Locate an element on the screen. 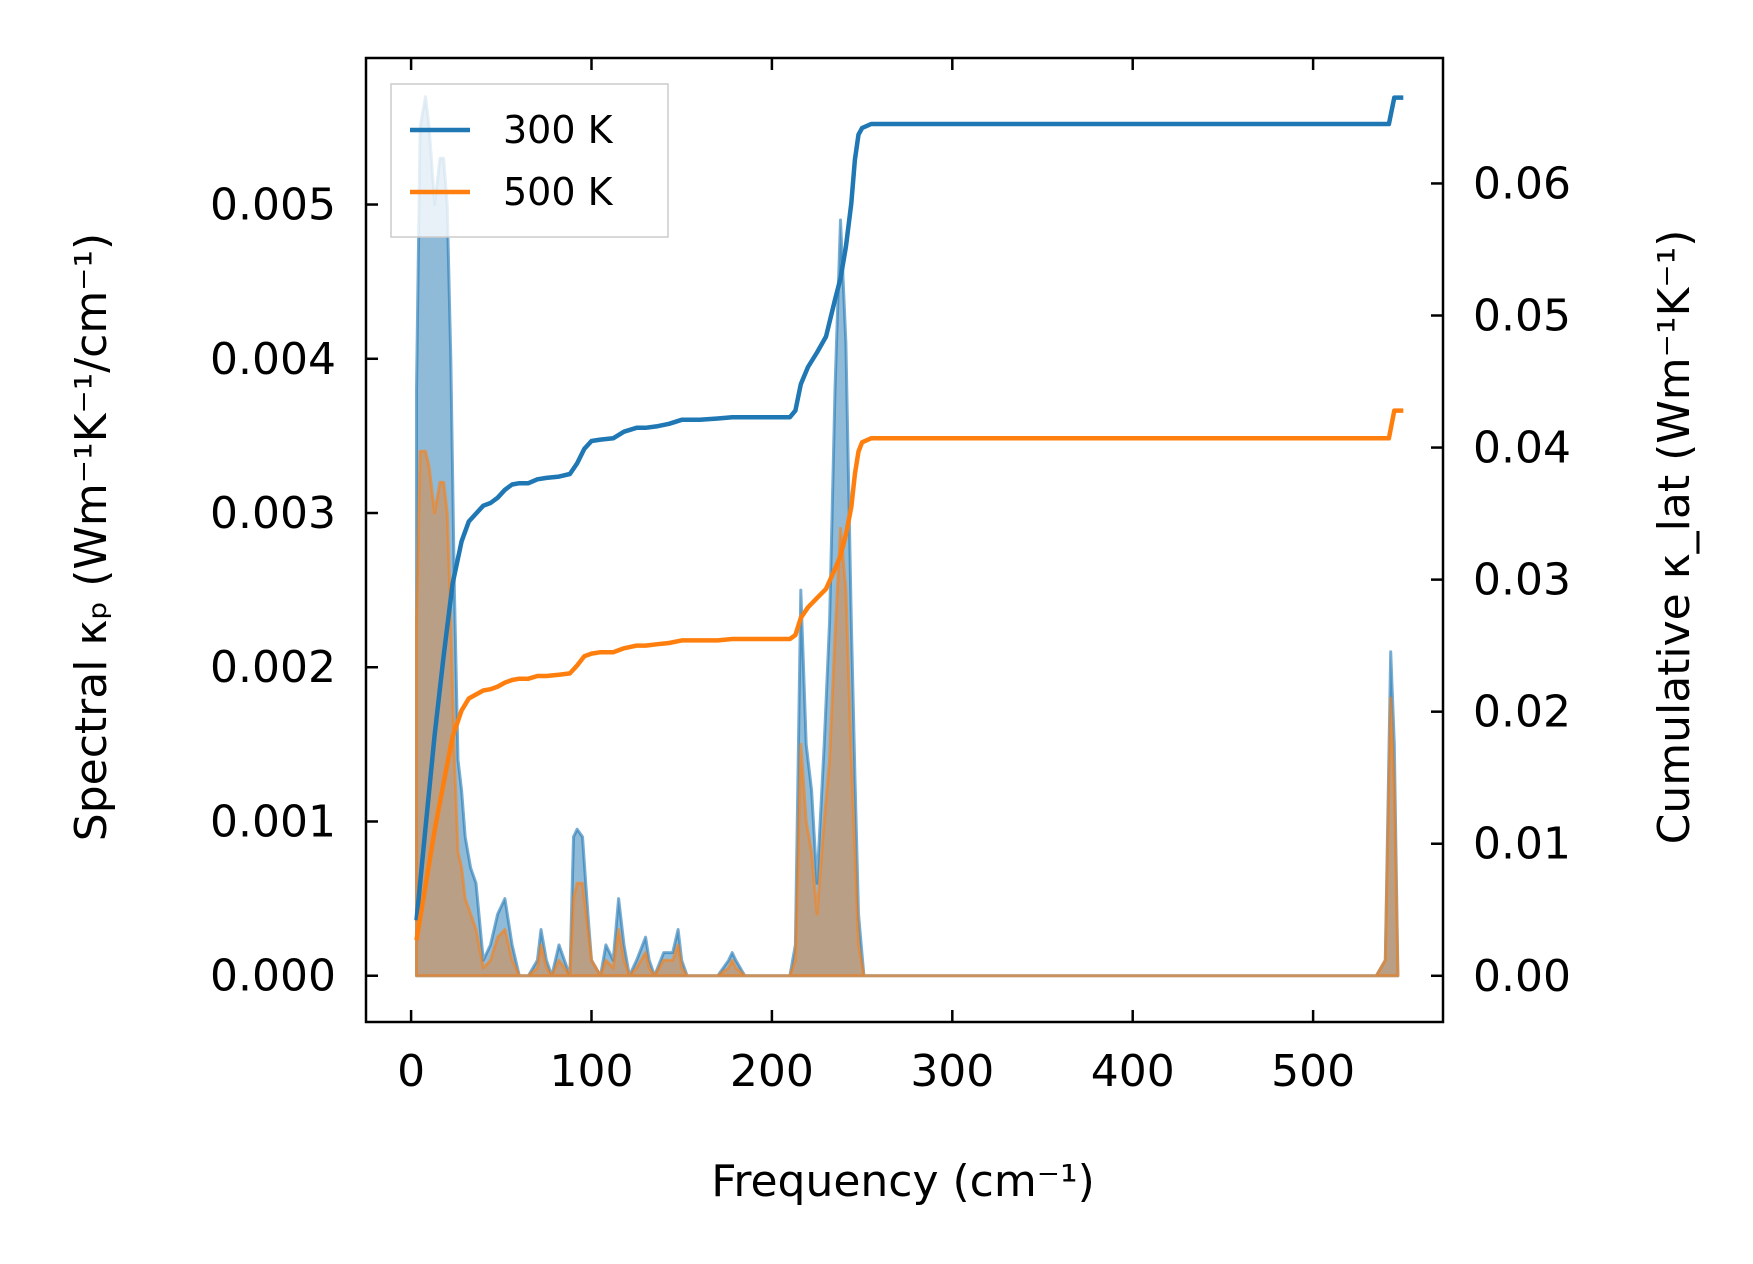 Image resolution: width=1753 pixels, height=1264 pixels. legend-label-300k: 300 K is located at coordinates (558, 130).